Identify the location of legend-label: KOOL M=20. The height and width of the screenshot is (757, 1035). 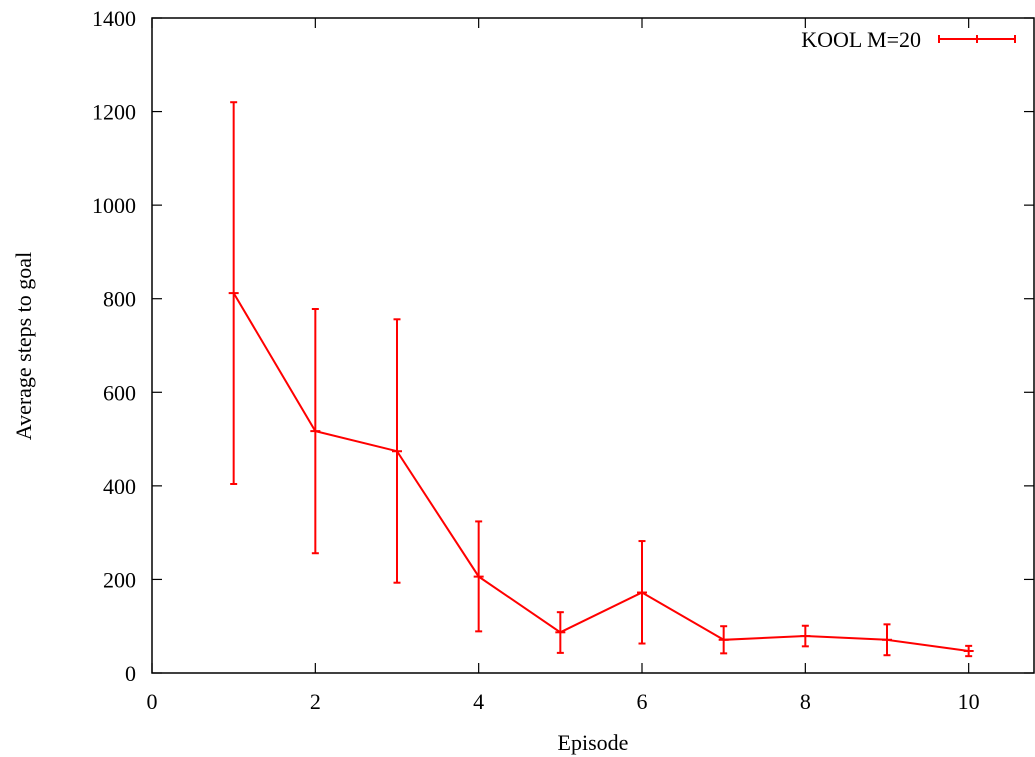
(861, 39).